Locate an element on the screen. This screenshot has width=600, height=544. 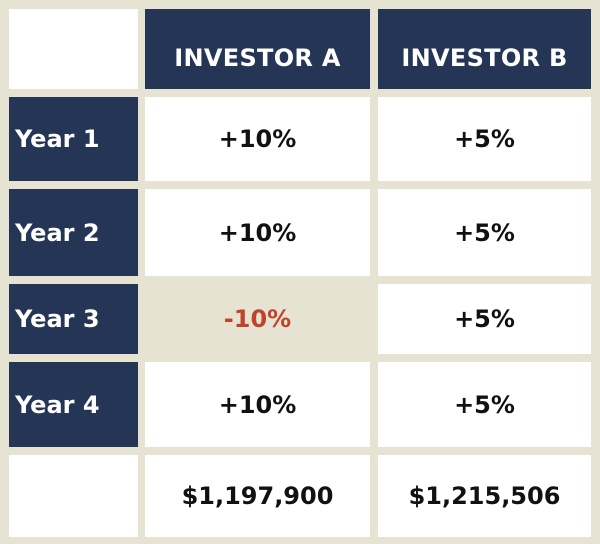
cell-year-1-investor-b: +5% is located at coordinates (484, 139).